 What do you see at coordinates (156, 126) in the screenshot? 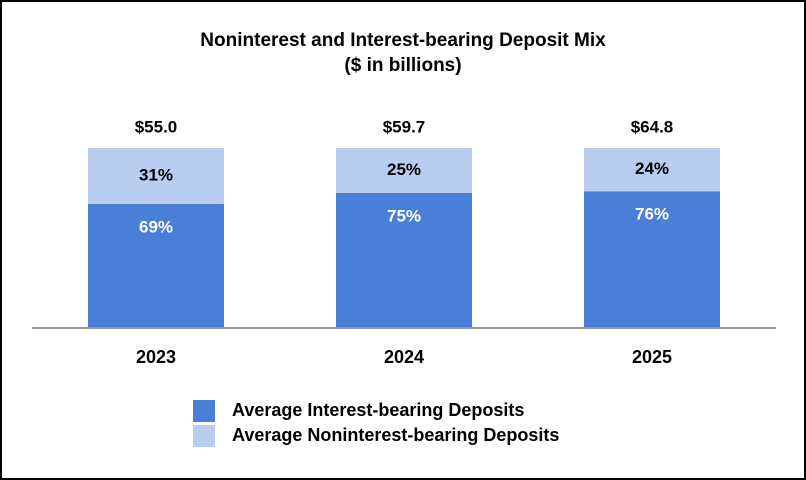
I see `total-label: $55.0` at bounding box center [156, 126].